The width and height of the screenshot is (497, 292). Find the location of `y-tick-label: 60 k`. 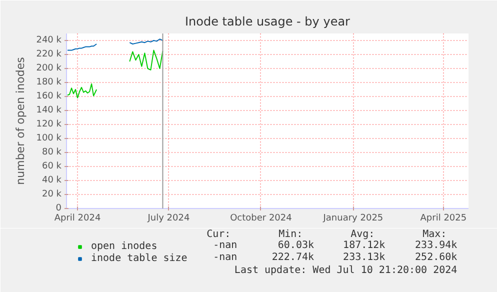

y-tick-label: 60 k is located at coordinates (52, 167).